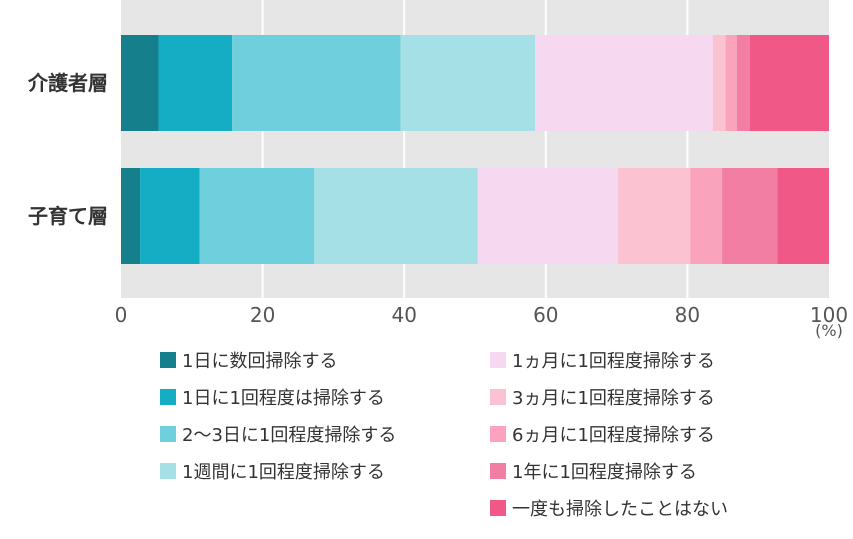 The height and width of the screenshot is (539, 853). What do you see at coordinates (121, 315) in the screenshot?
I see `x-tick-label: 0` at bounding box center [121, 315].